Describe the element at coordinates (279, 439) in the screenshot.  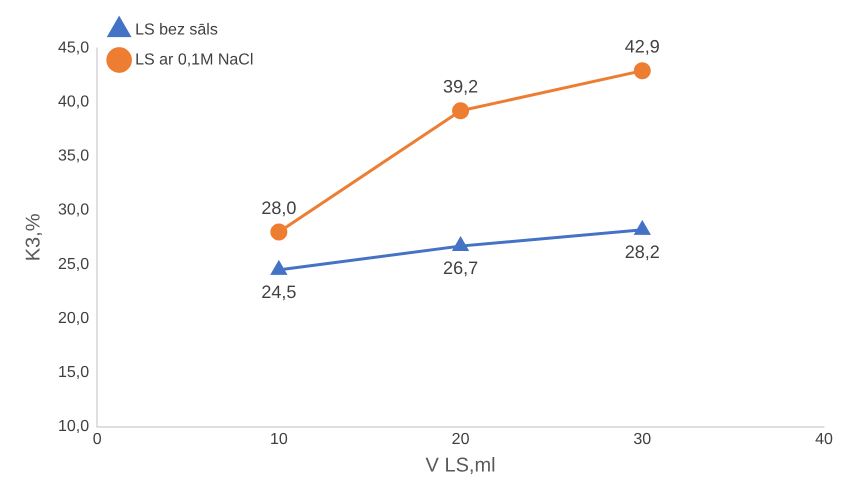
I see `x-tick-label: 10` at that location.